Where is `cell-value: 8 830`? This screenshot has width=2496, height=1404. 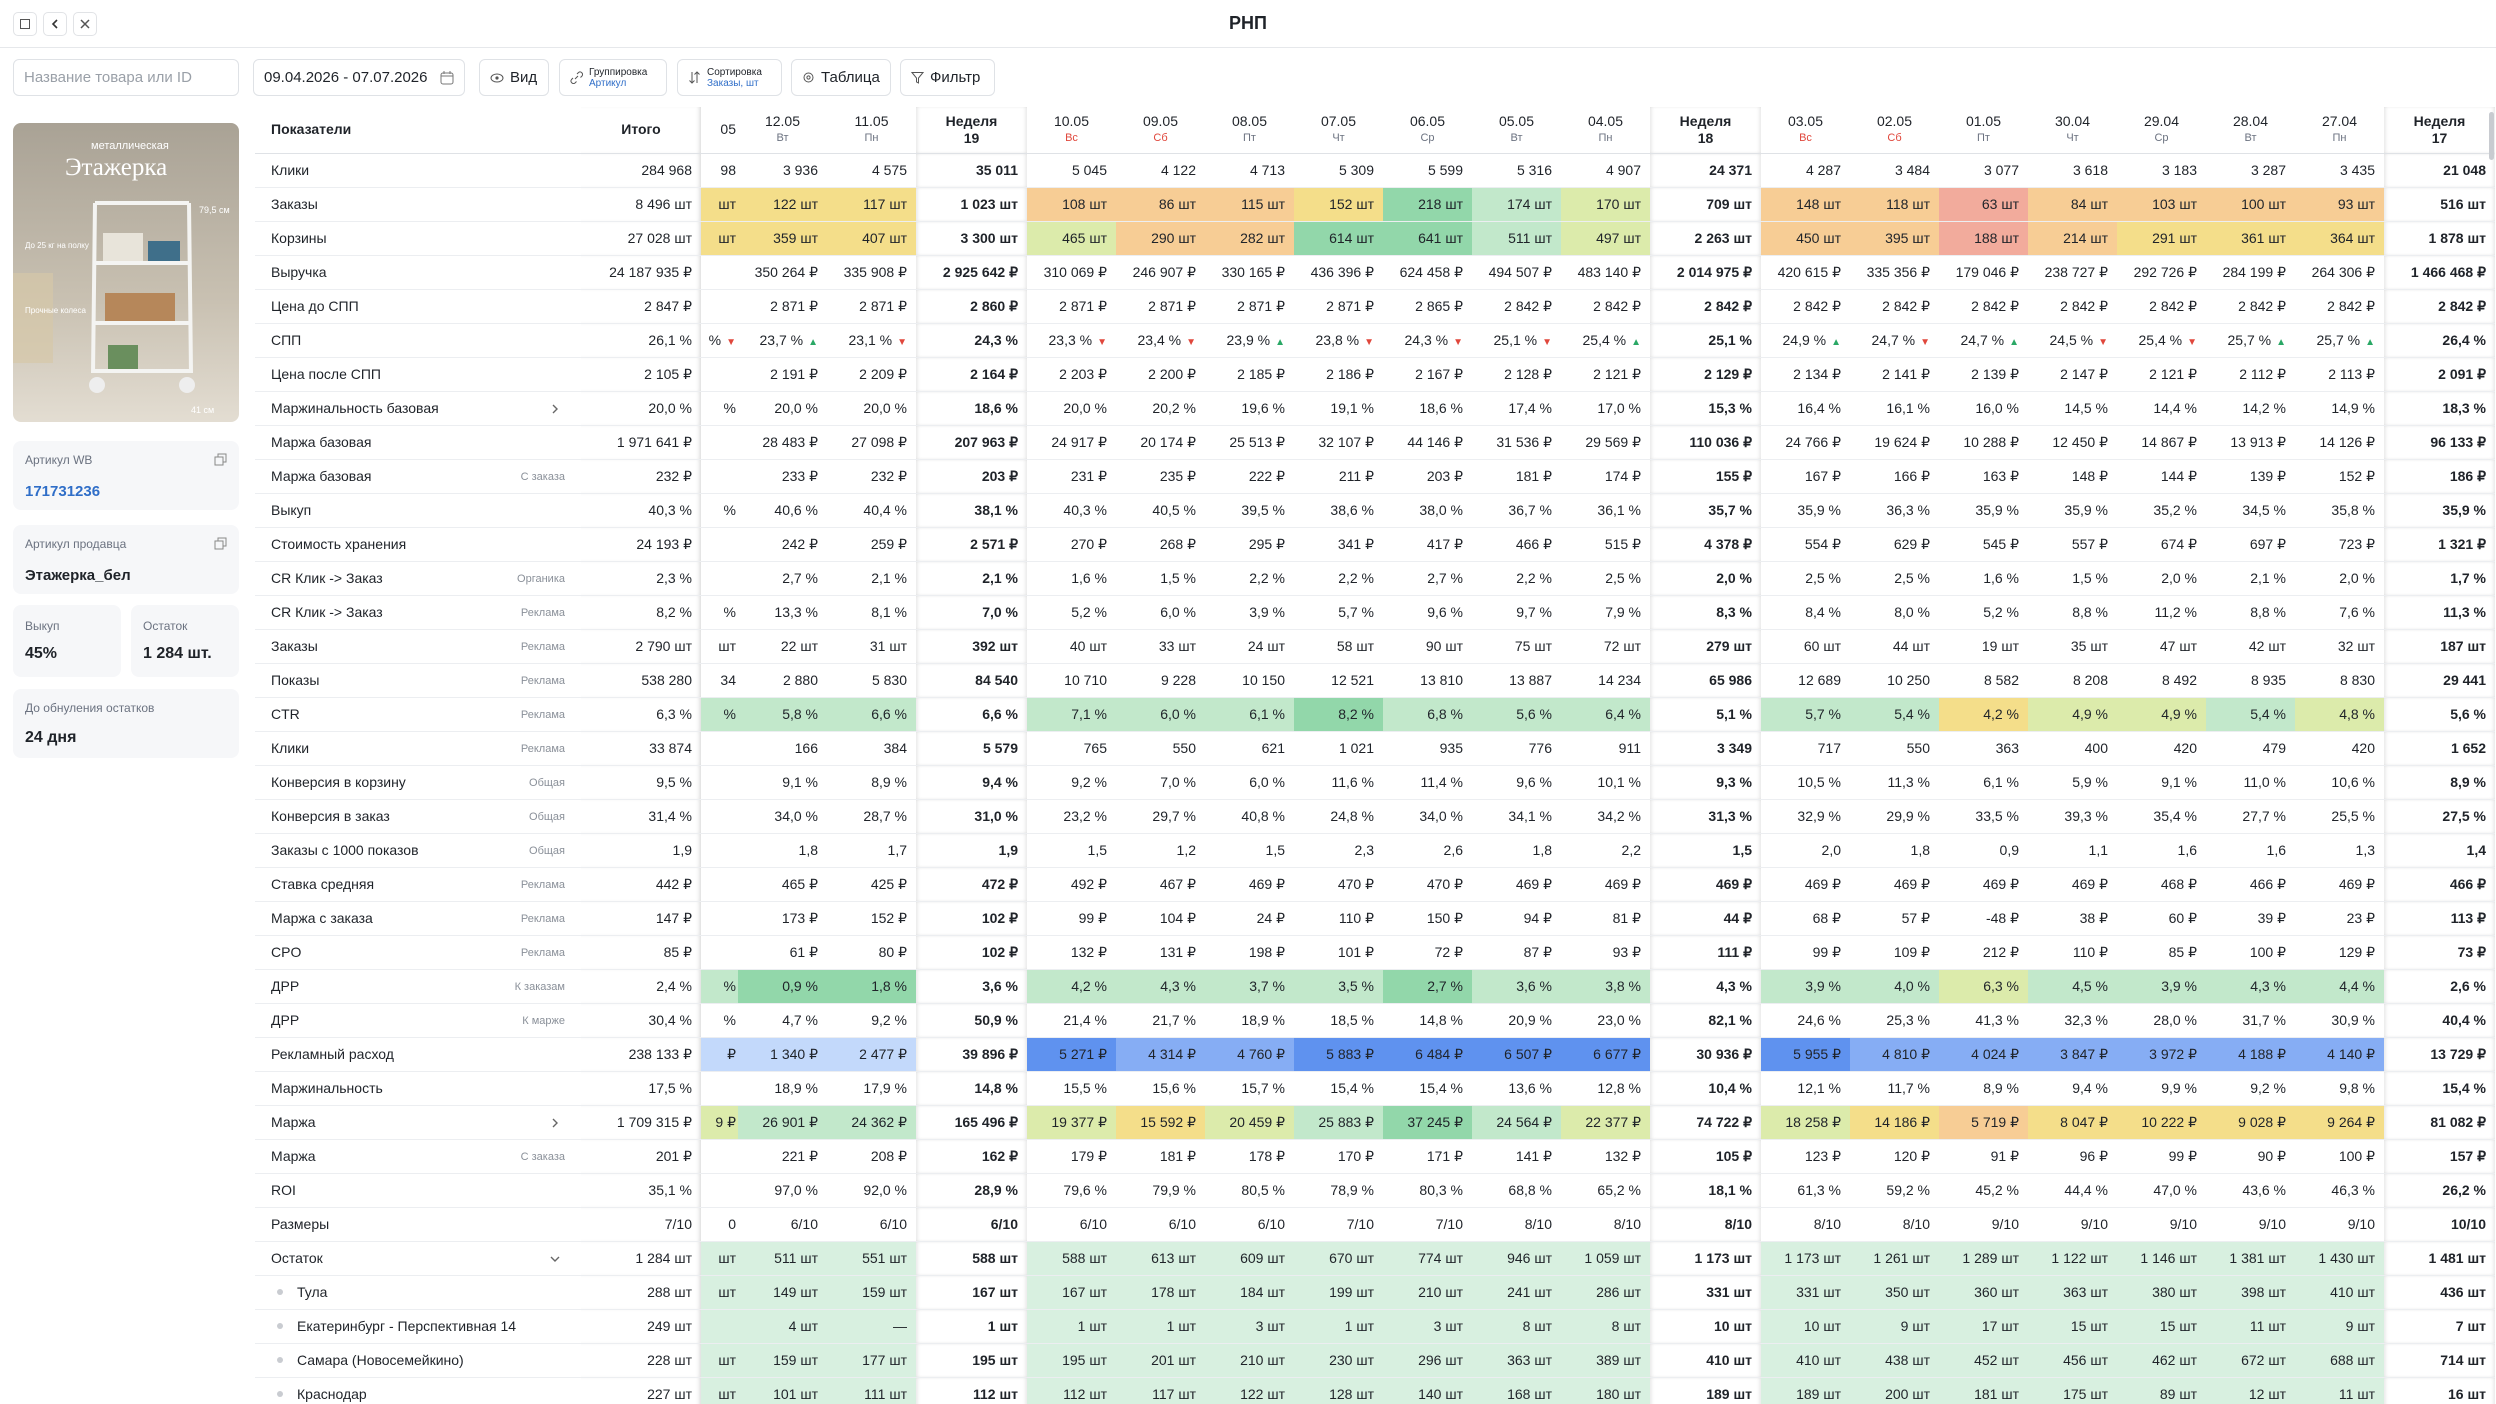 cell-value: 8 830 is located at coordinates (2357, 680).